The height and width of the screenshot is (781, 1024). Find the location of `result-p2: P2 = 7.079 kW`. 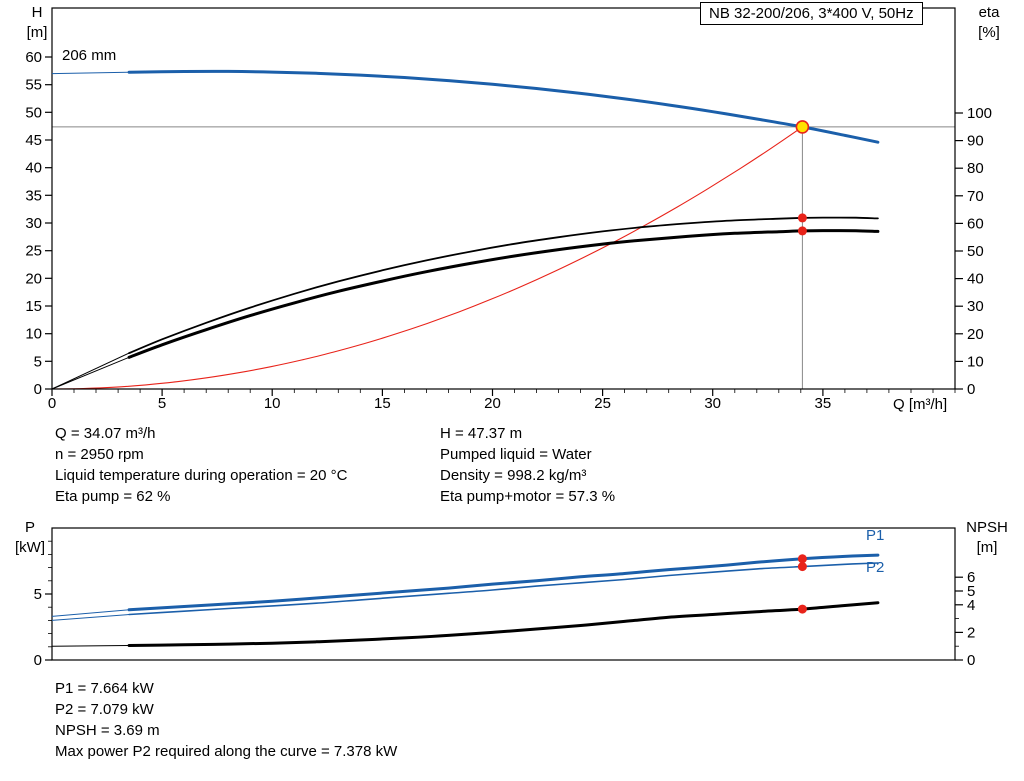

result-p2: P2 = 7.079 kW is located at coordinates (104, 709).